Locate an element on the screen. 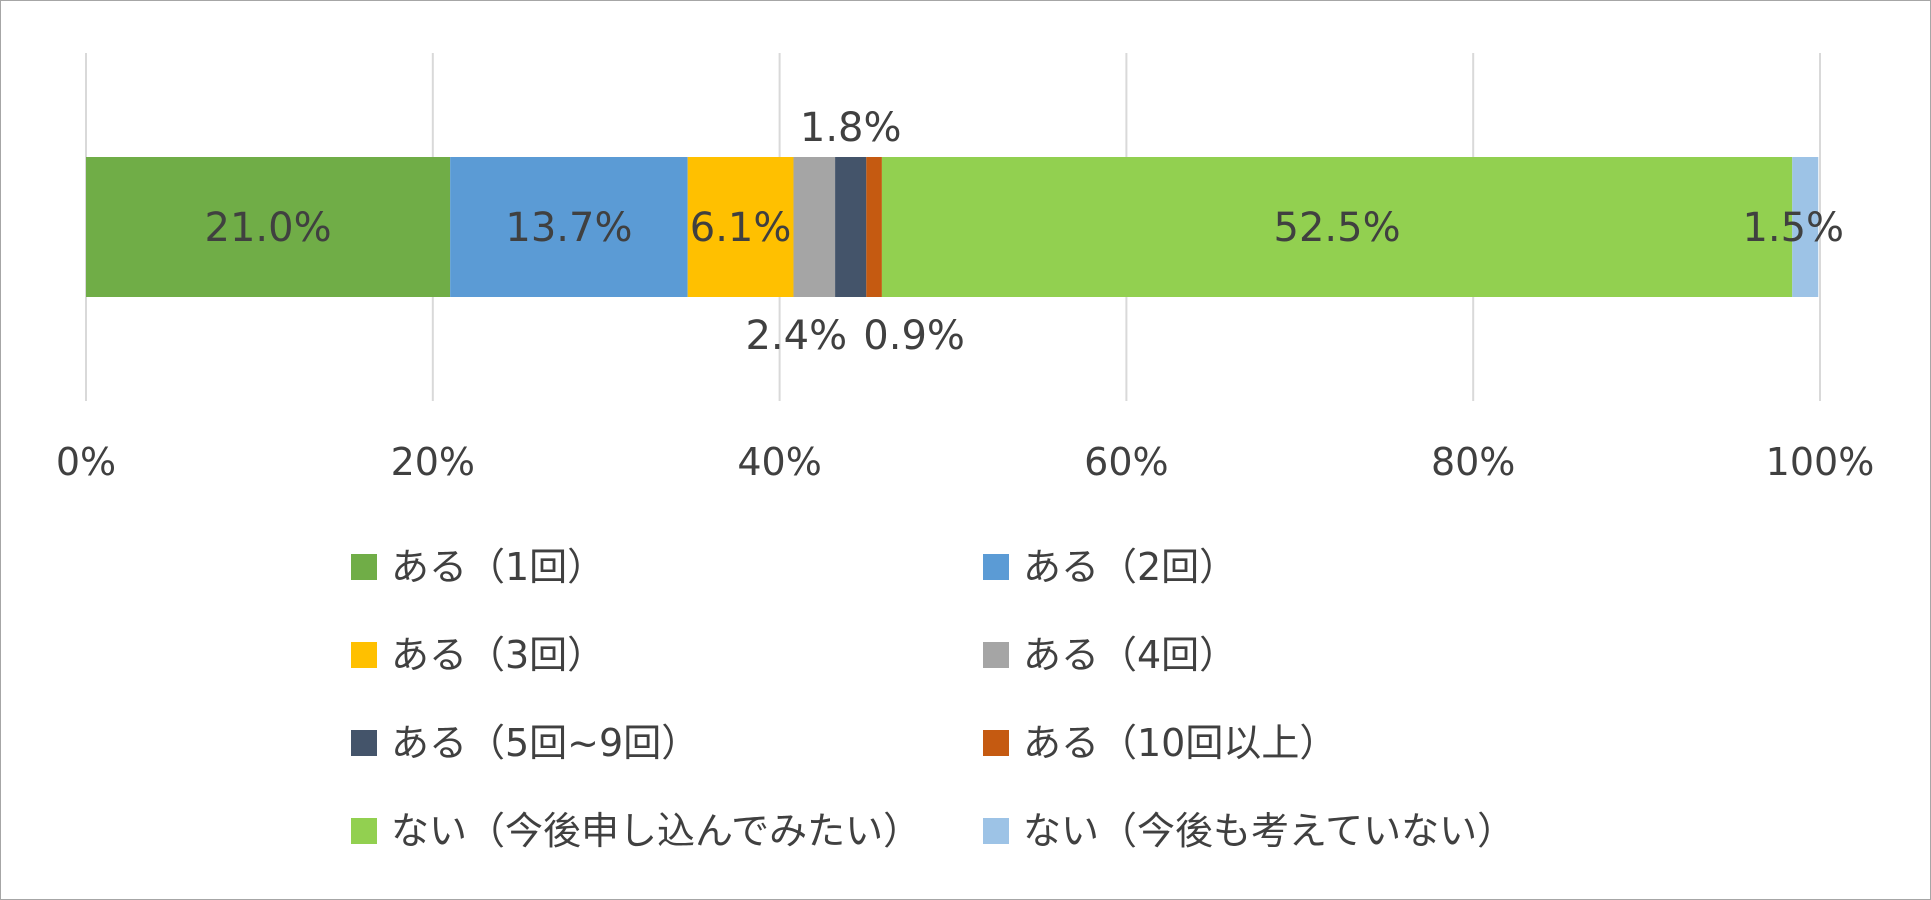  data-label: 21.0% is located at coordinates (268, 228).